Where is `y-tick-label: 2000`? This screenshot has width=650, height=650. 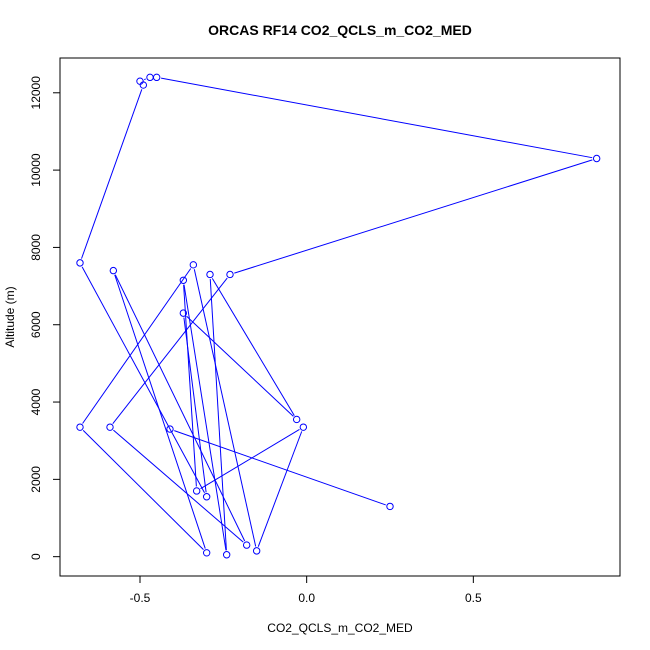 y-tick-label: 2000 is located at coordinates (36, 479).